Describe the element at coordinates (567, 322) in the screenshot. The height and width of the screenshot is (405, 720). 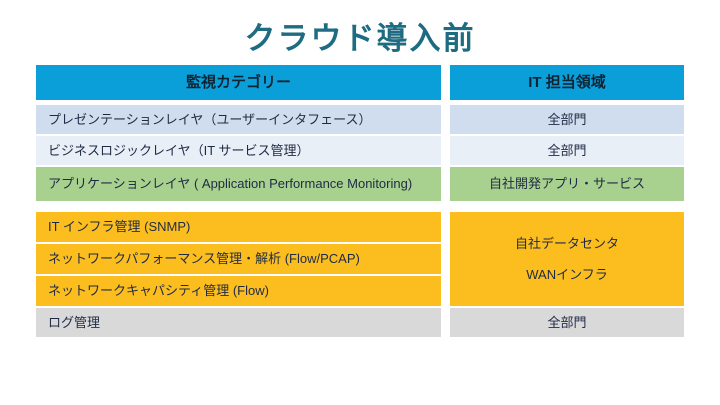
I see `cell-all-departments-3: 全部門` at that location.